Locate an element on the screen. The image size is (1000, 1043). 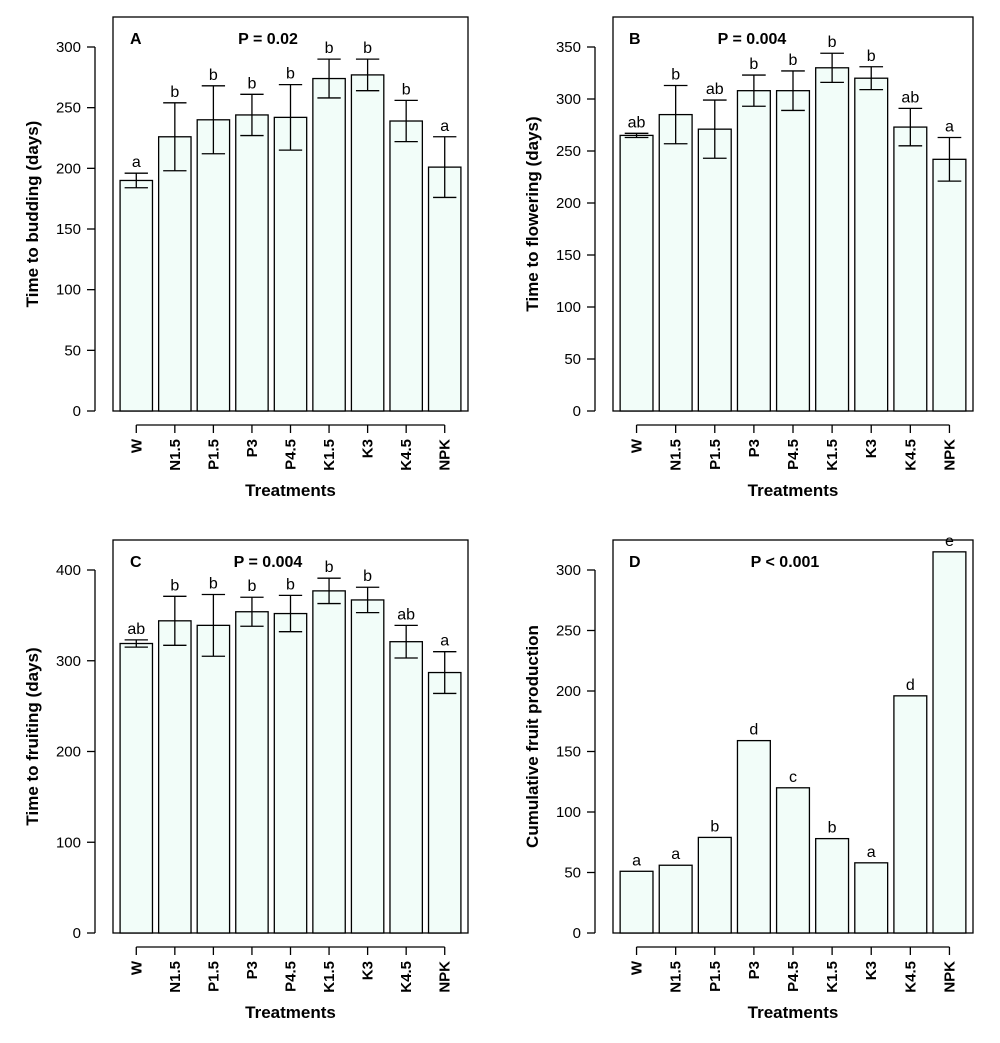
p-value-label: P = 0.02 is located at coordinates (268, 39).